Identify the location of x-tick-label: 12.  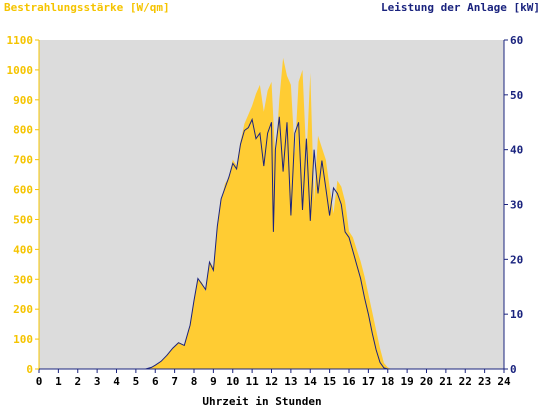
(271, 381).